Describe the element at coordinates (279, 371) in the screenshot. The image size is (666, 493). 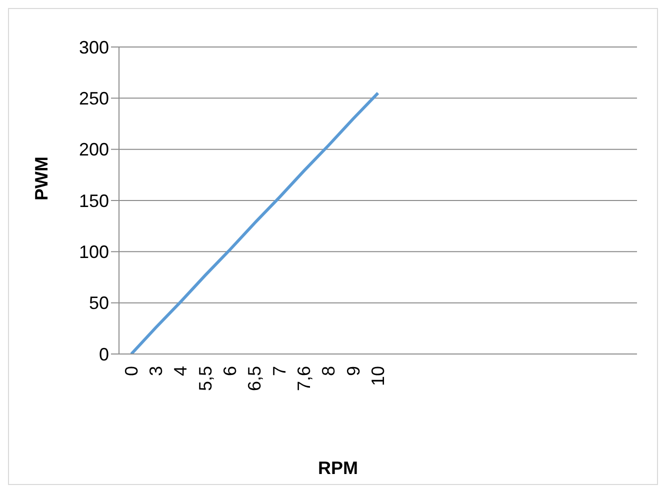
I see `x-tick-label: 7` at that location.